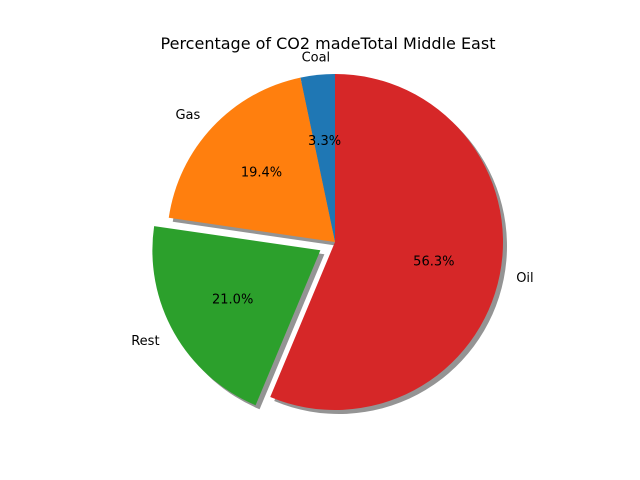 This screenshot has width=640, height=480. I want to click on category-label-oil: Oil, so click(524, 278).